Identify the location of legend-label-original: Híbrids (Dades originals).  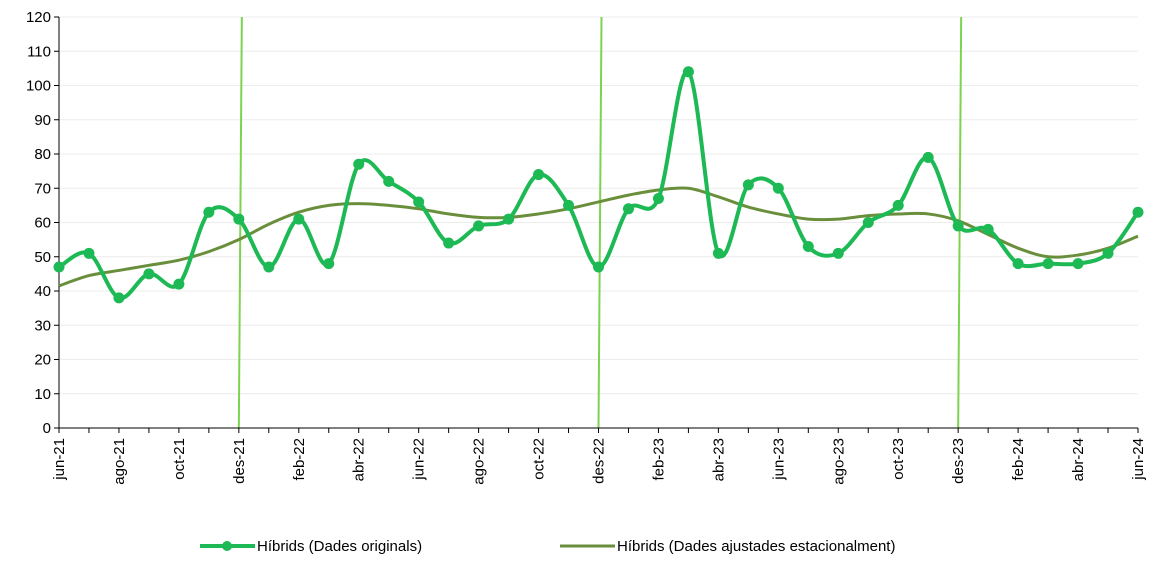
(339, 546).